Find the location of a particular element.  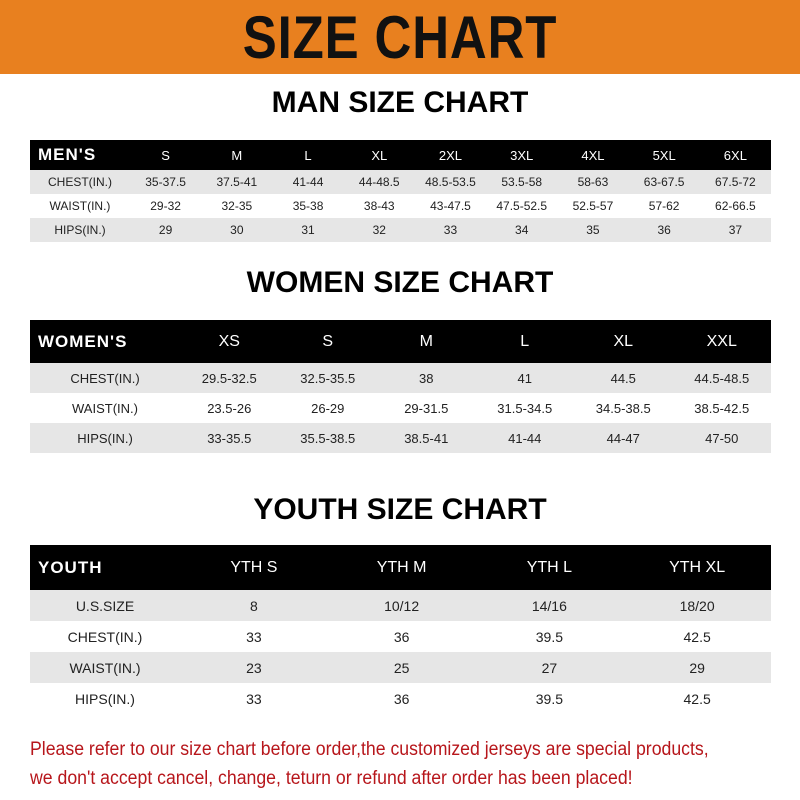

table-cell: 41 is located at coordinates (524, 378).